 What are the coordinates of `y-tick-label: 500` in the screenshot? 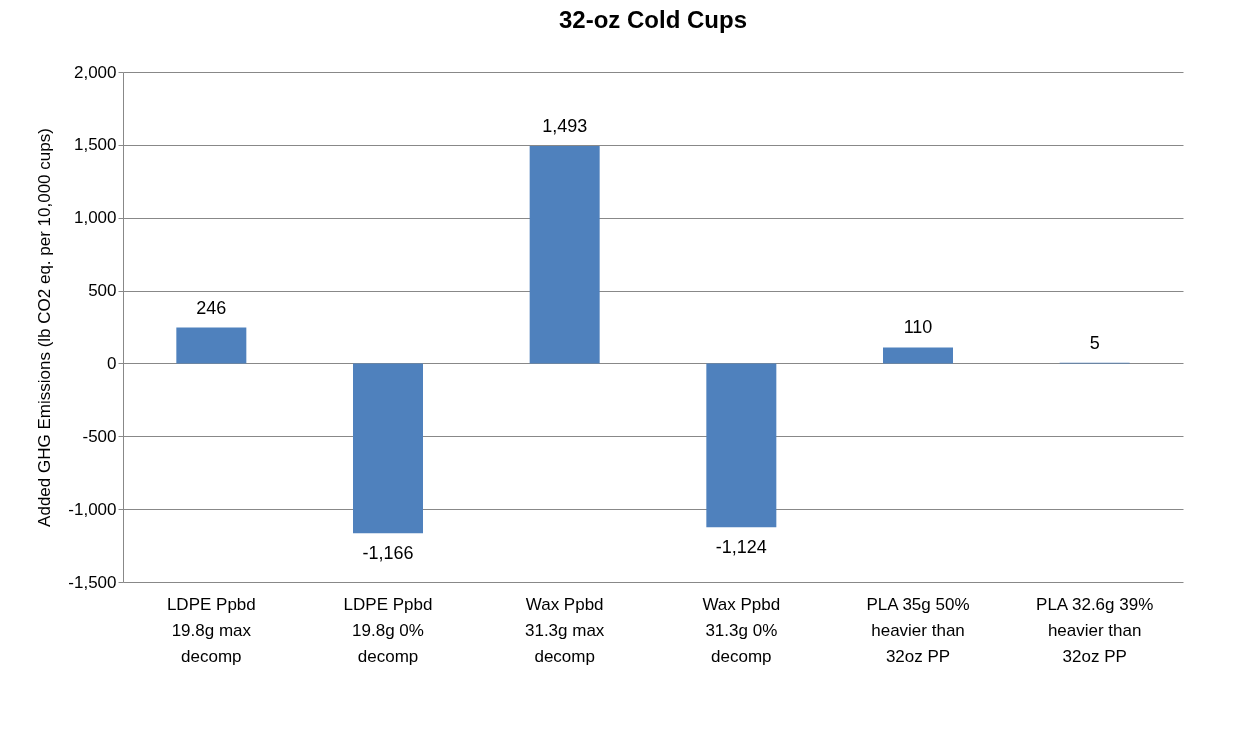 It's located at (102, 291).